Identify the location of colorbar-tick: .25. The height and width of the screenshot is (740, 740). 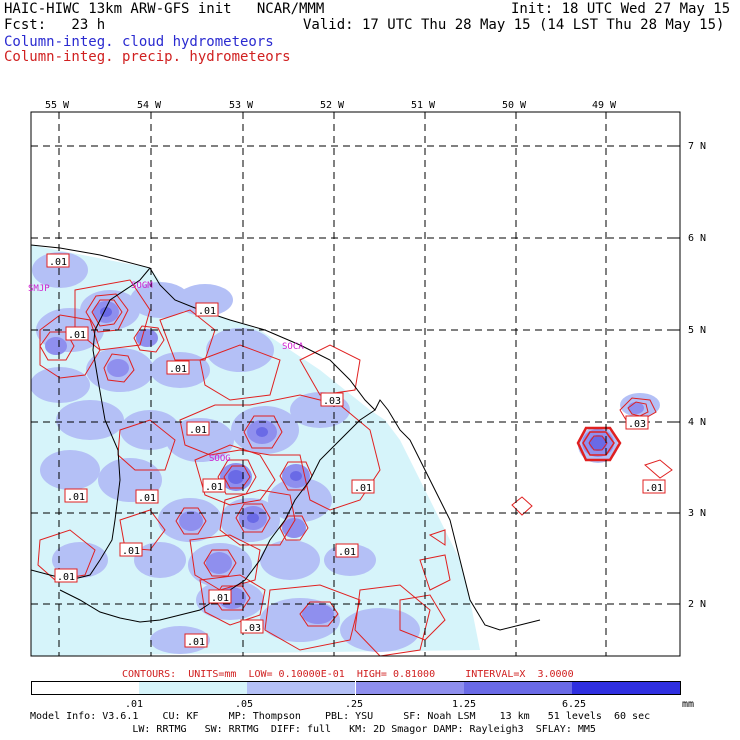
(354, 704).